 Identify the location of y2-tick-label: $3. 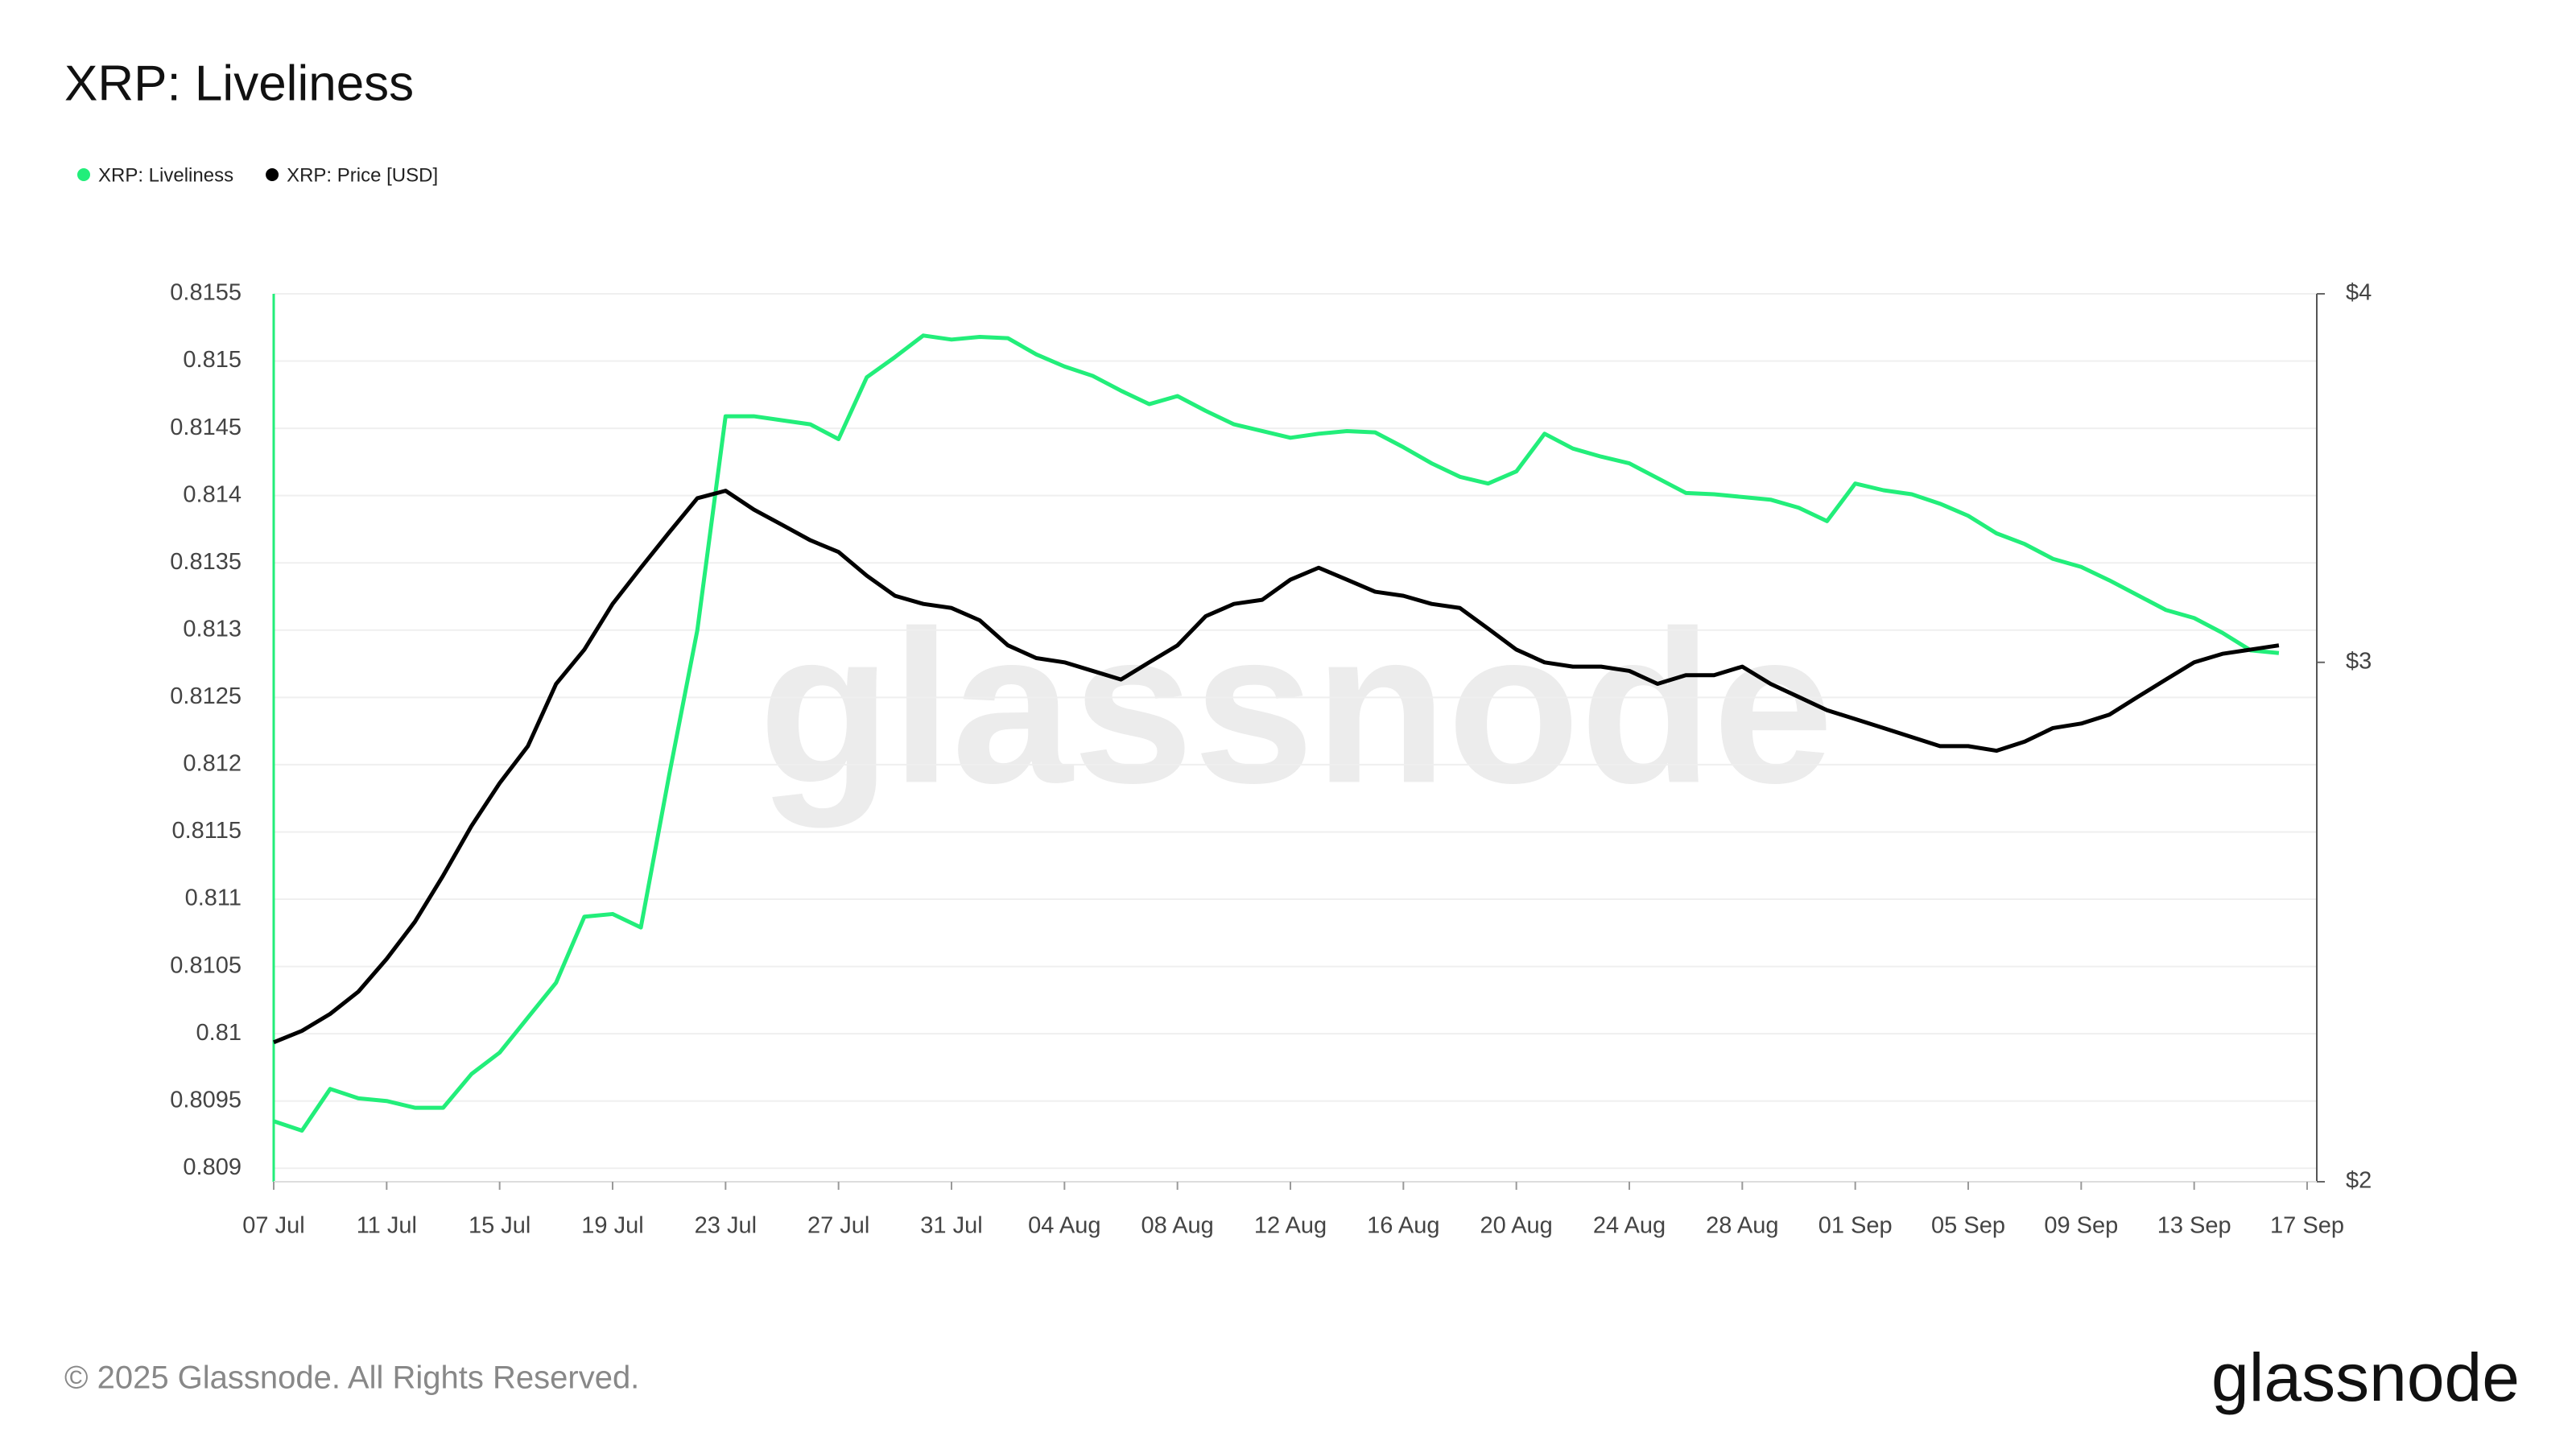
(2359, 661).